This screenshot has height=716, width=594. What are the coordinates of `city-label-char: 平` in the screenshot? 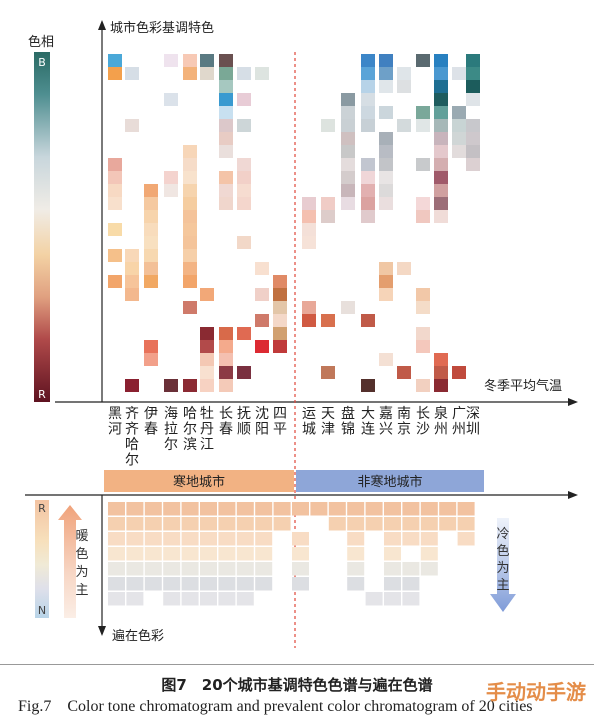 It's located at (280, 430).